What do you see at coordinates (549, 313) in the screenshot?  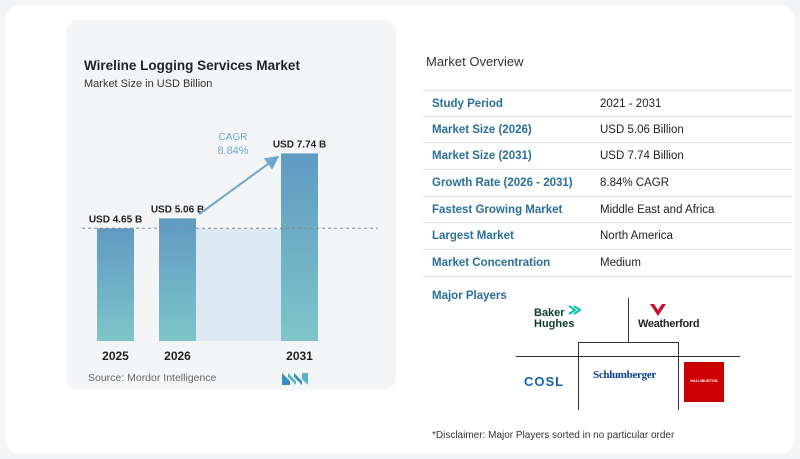 I see `baker-hughes-text: Baker` at bounding box center [549, 313].